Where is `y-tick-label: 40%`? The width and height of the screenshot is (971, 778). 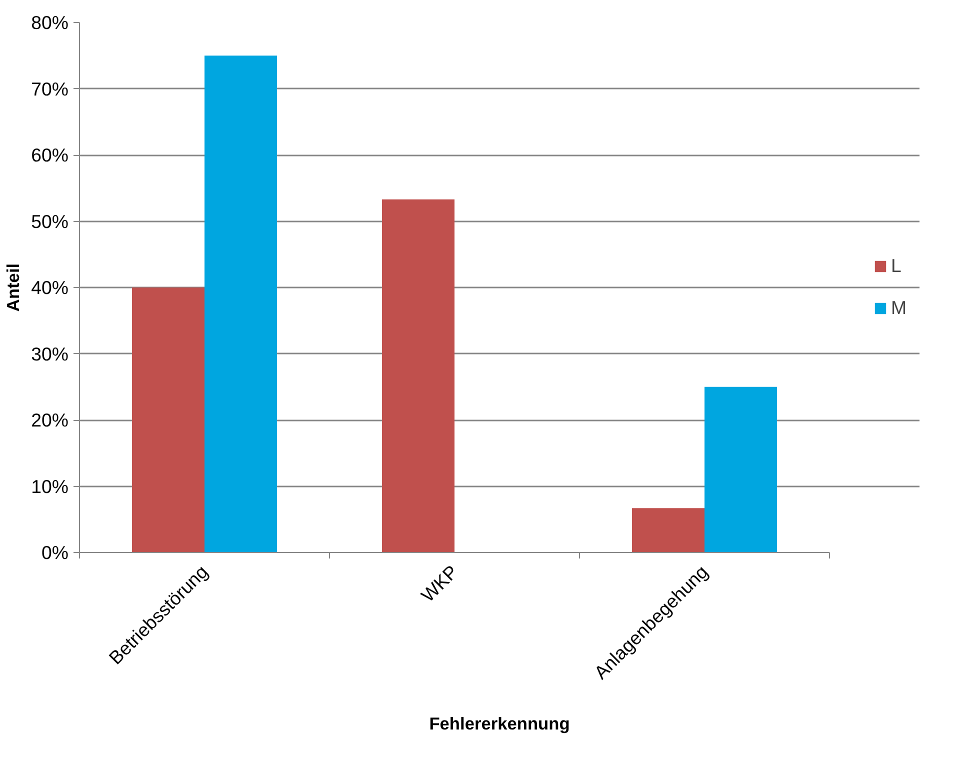 y-tick-label: 40% is located at coordinates (50, 287).